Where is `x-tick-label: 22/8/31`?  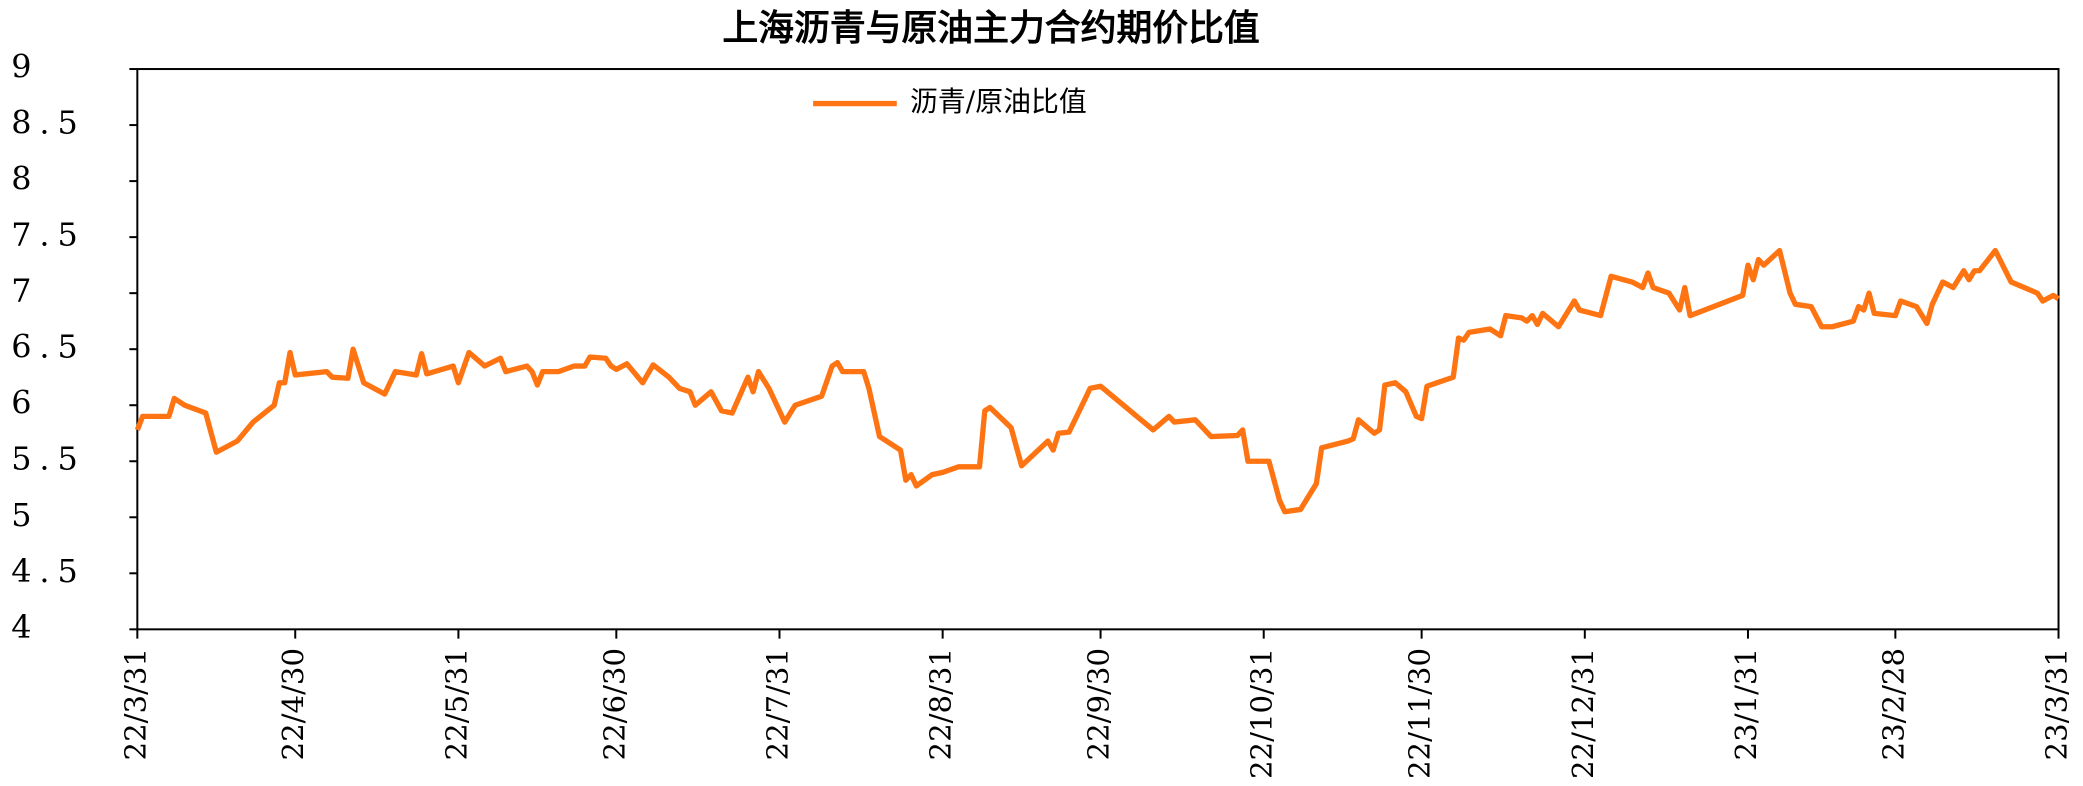
x-tick-label: 22/8/31 is located at coordinates (941, 704).